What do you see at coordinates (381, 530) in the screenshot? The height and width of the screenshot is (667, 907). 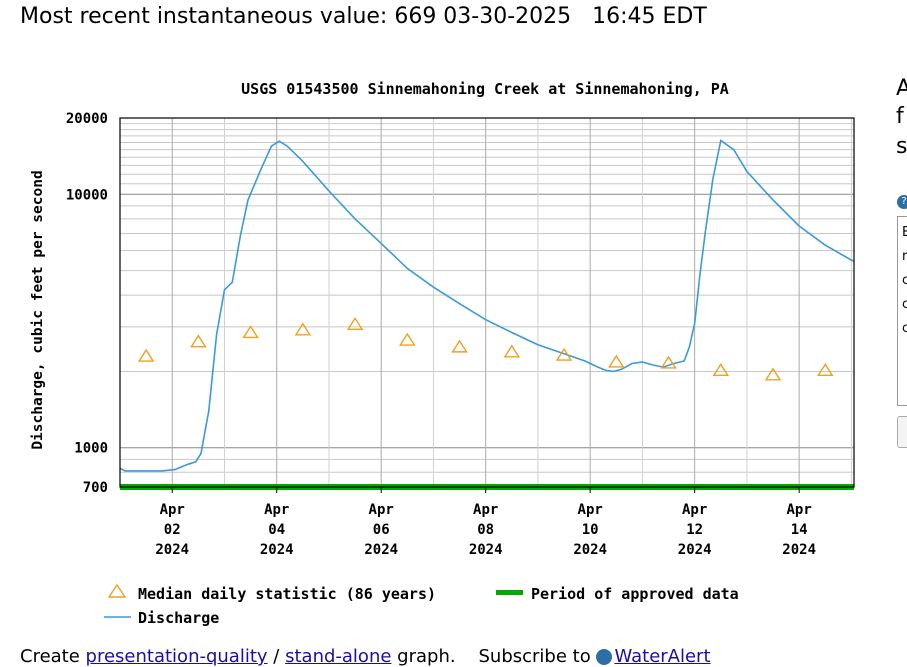 I see `x-tick-date: 06` at bounding box center [381, 530].